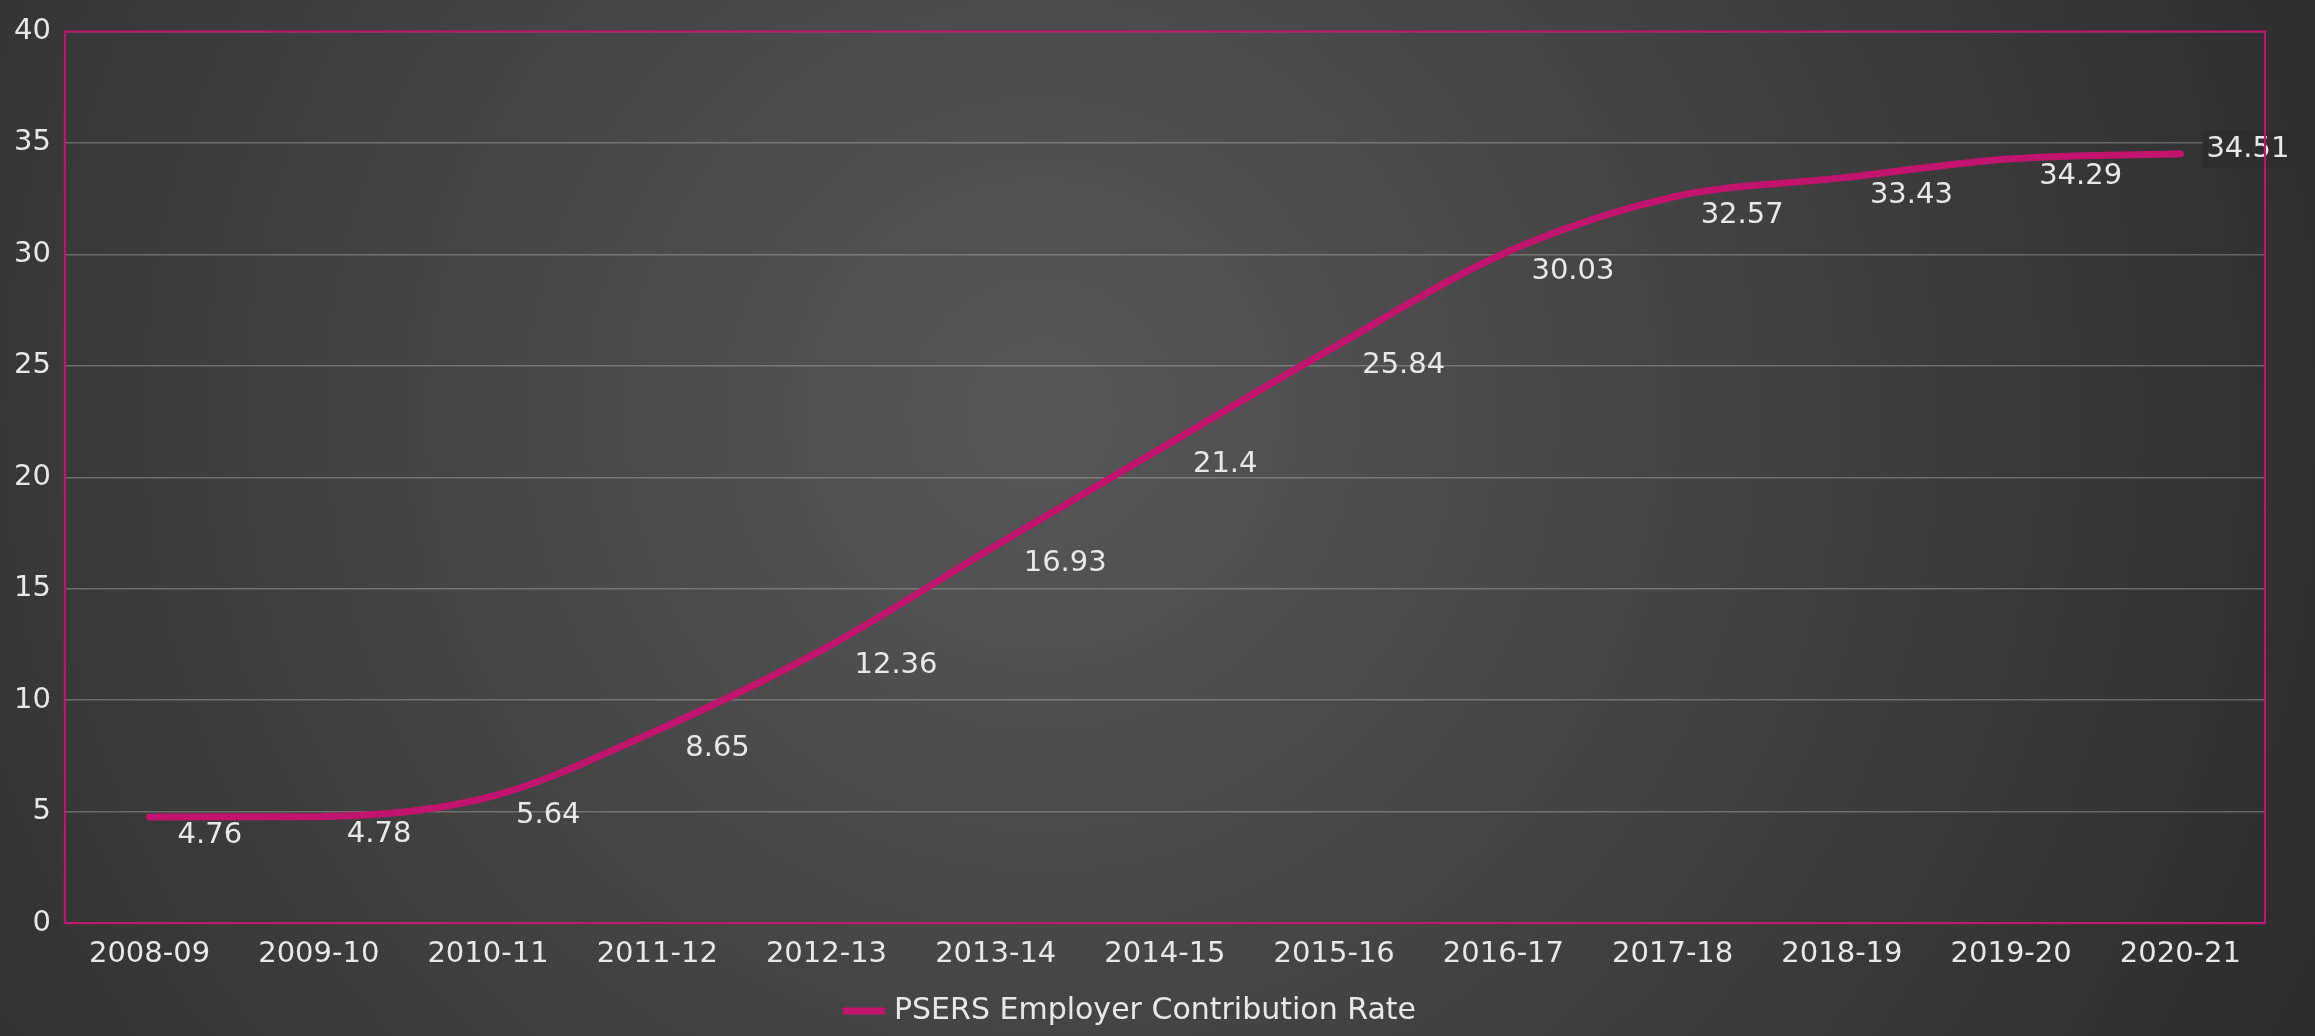  I want to click on data-label: 30.03, so click(1573, 269).